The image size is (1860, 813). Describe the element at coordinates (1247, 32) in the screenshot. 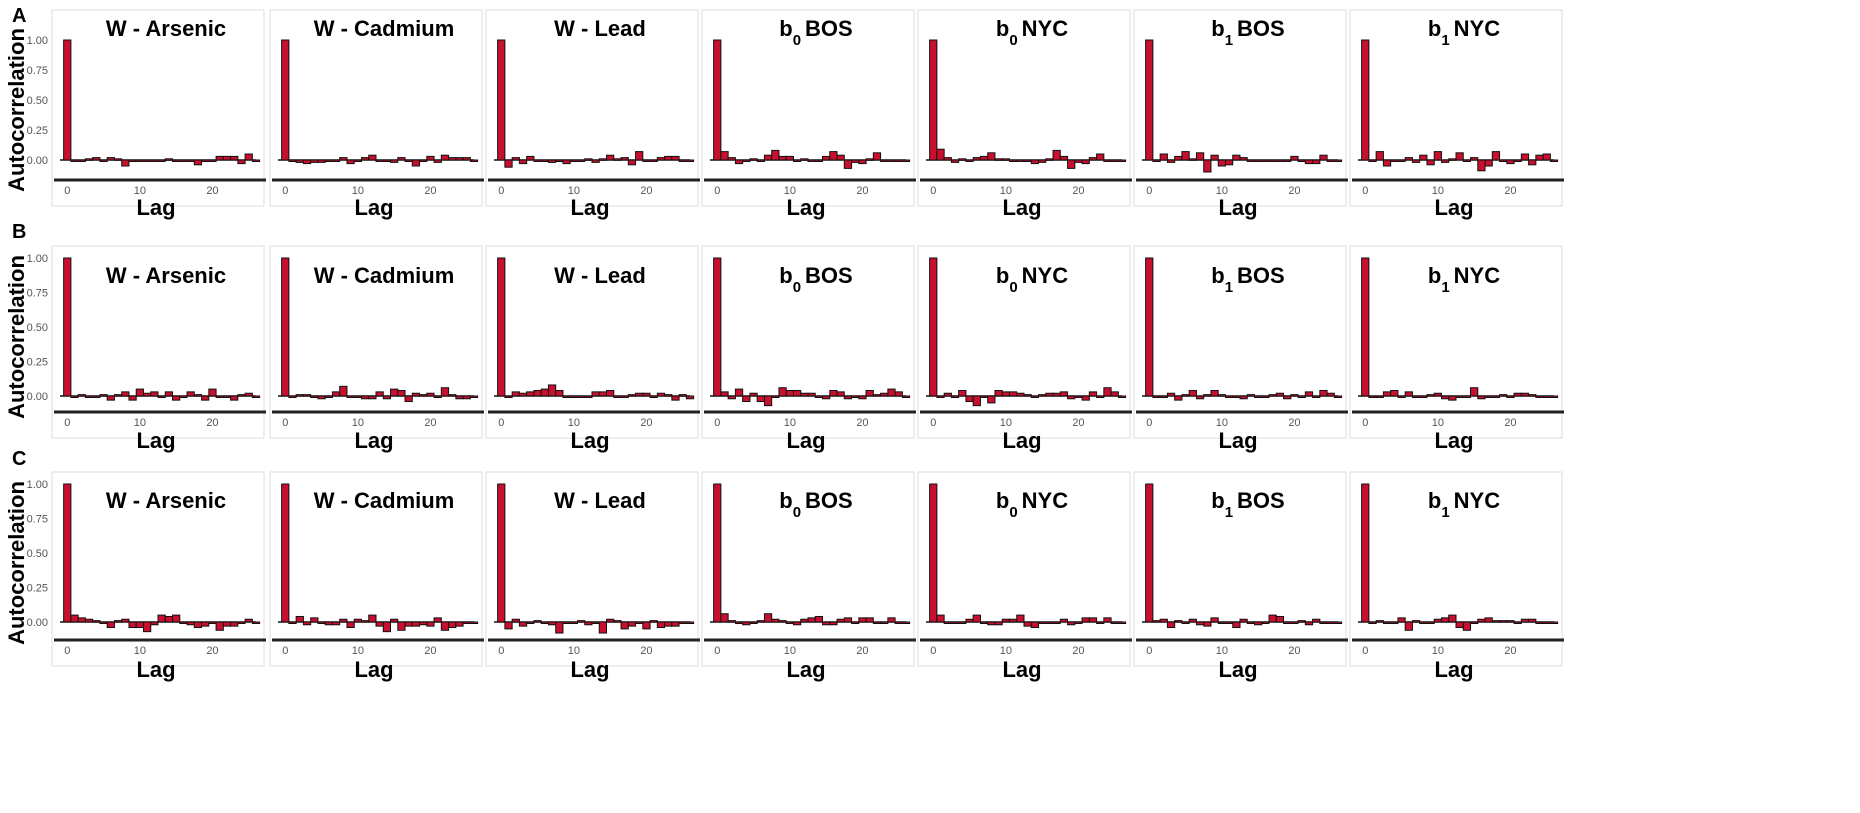

I see `panel-title: b1 BOS` at that location.